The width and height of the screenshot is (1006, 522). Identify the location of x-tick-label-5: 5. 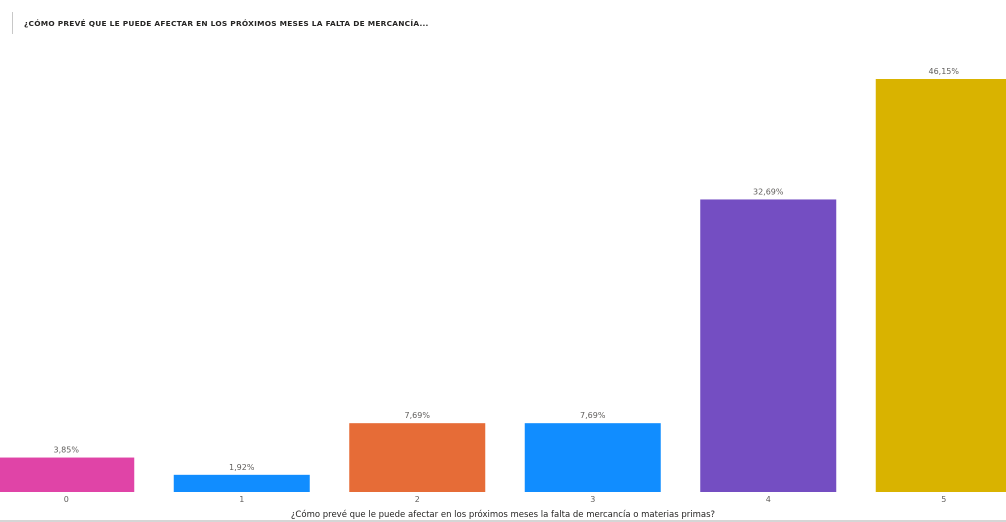
(943, 499).